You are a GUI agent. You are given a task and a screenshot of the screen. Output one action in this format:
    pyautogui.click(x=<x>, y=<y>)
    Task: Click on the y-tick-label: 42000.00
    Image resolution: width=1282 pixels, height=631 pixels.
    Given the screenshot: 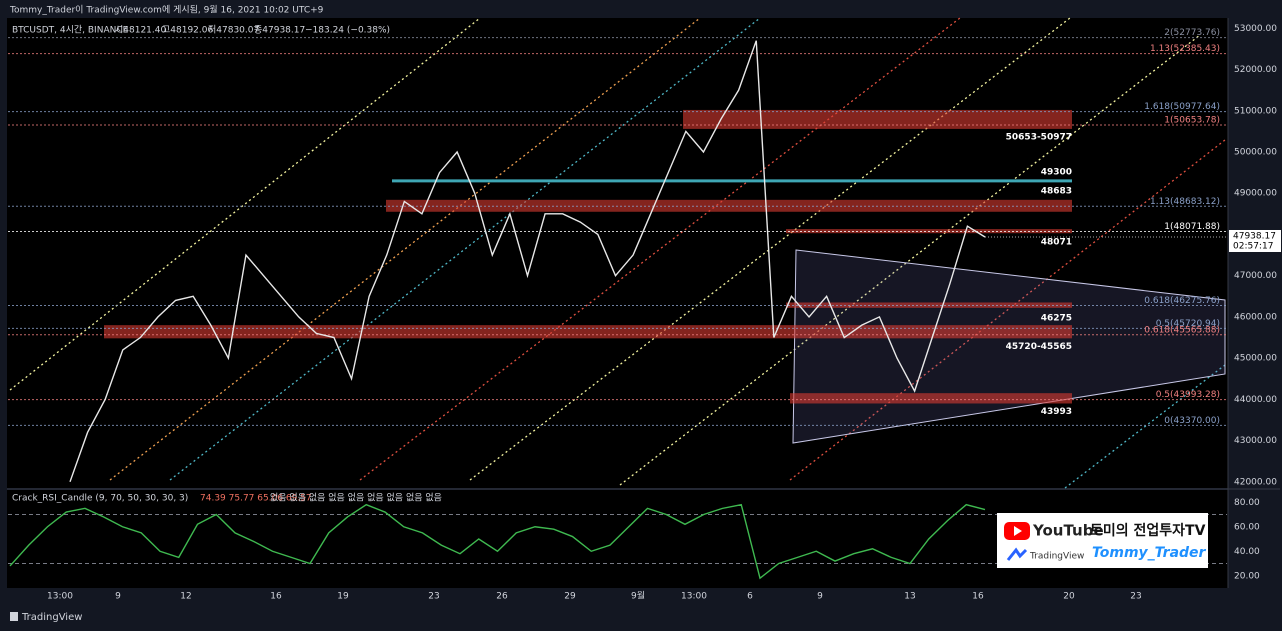 What is the action you would take?
    pyautogui.click(x=1255, y=482)
    